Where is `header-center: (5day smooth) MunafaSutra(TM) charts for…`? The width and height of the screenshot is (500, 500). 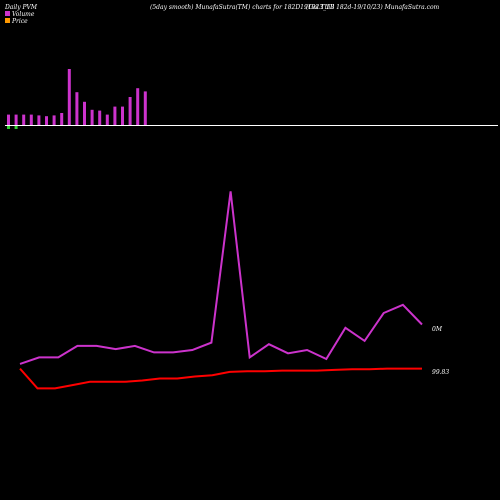 header-center: (5day smooth) MunafaSutra(TM) charts for… is located at coordinates (242, 7).